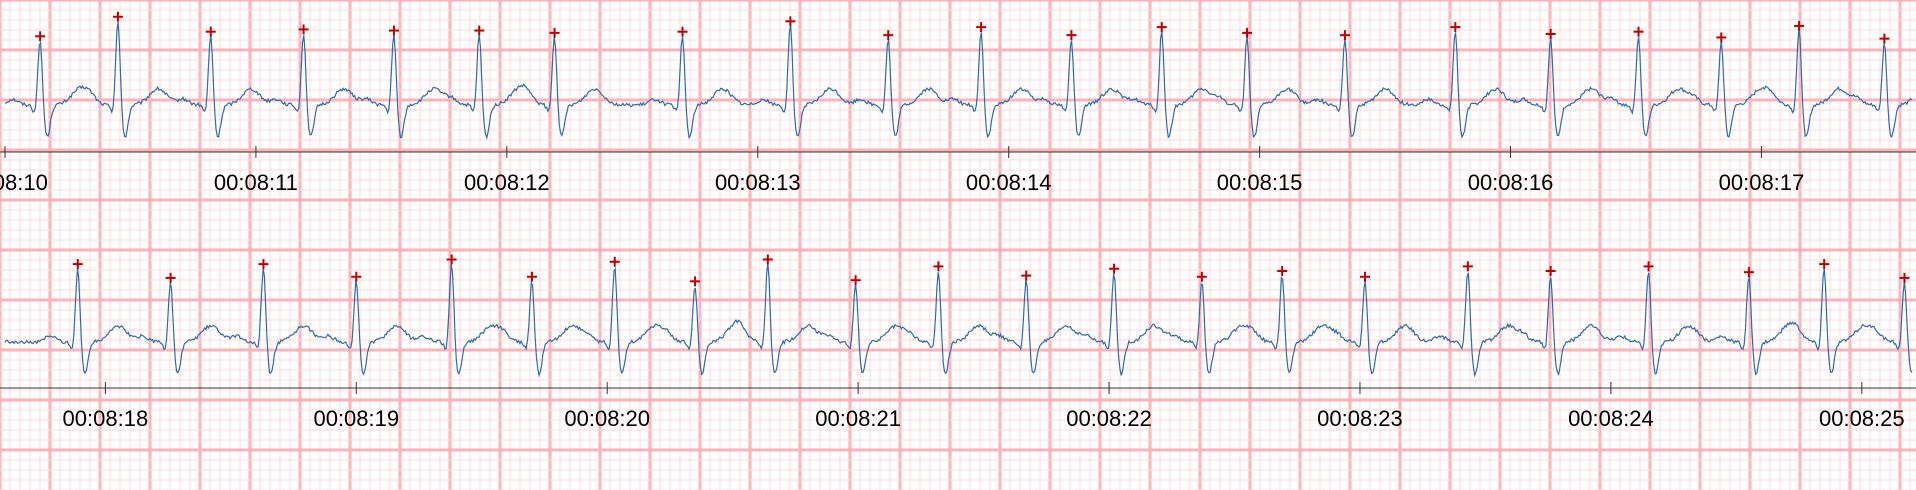 This screenshot has height=490, width=1916. Describe the element at coordinates (1611, 418) in the screenshot. I see `time-tick-label: 00:08:24` at that location.